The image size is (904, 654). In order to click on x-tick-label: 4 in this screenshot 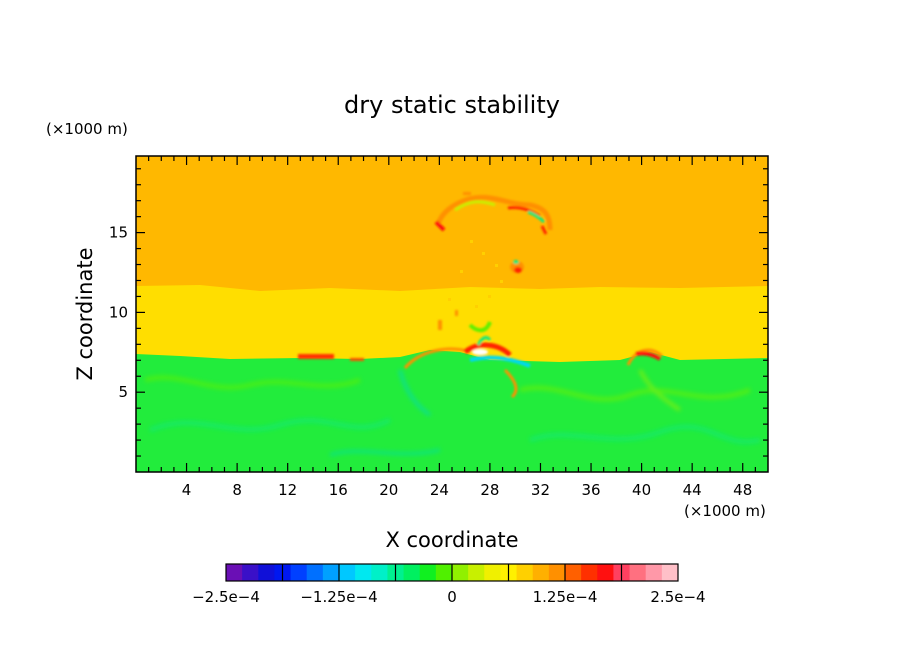, I will do `click(187, 490)`.